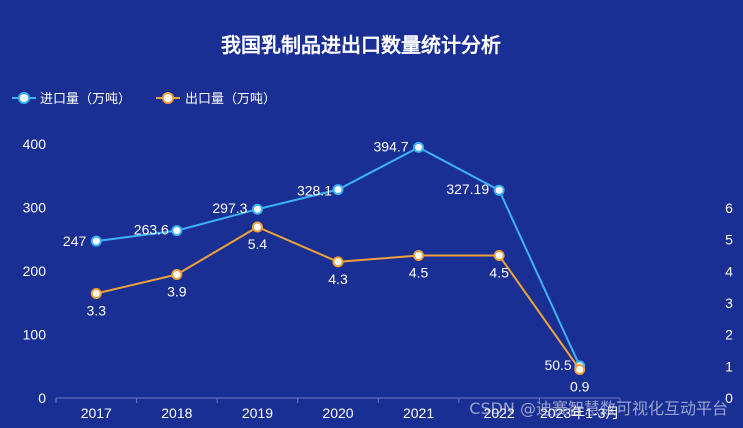 The image size is (743, 428). Describe the element at coordinates (729, 303) in the screenshot. I see `y-right-tick-label: 3` at that location.